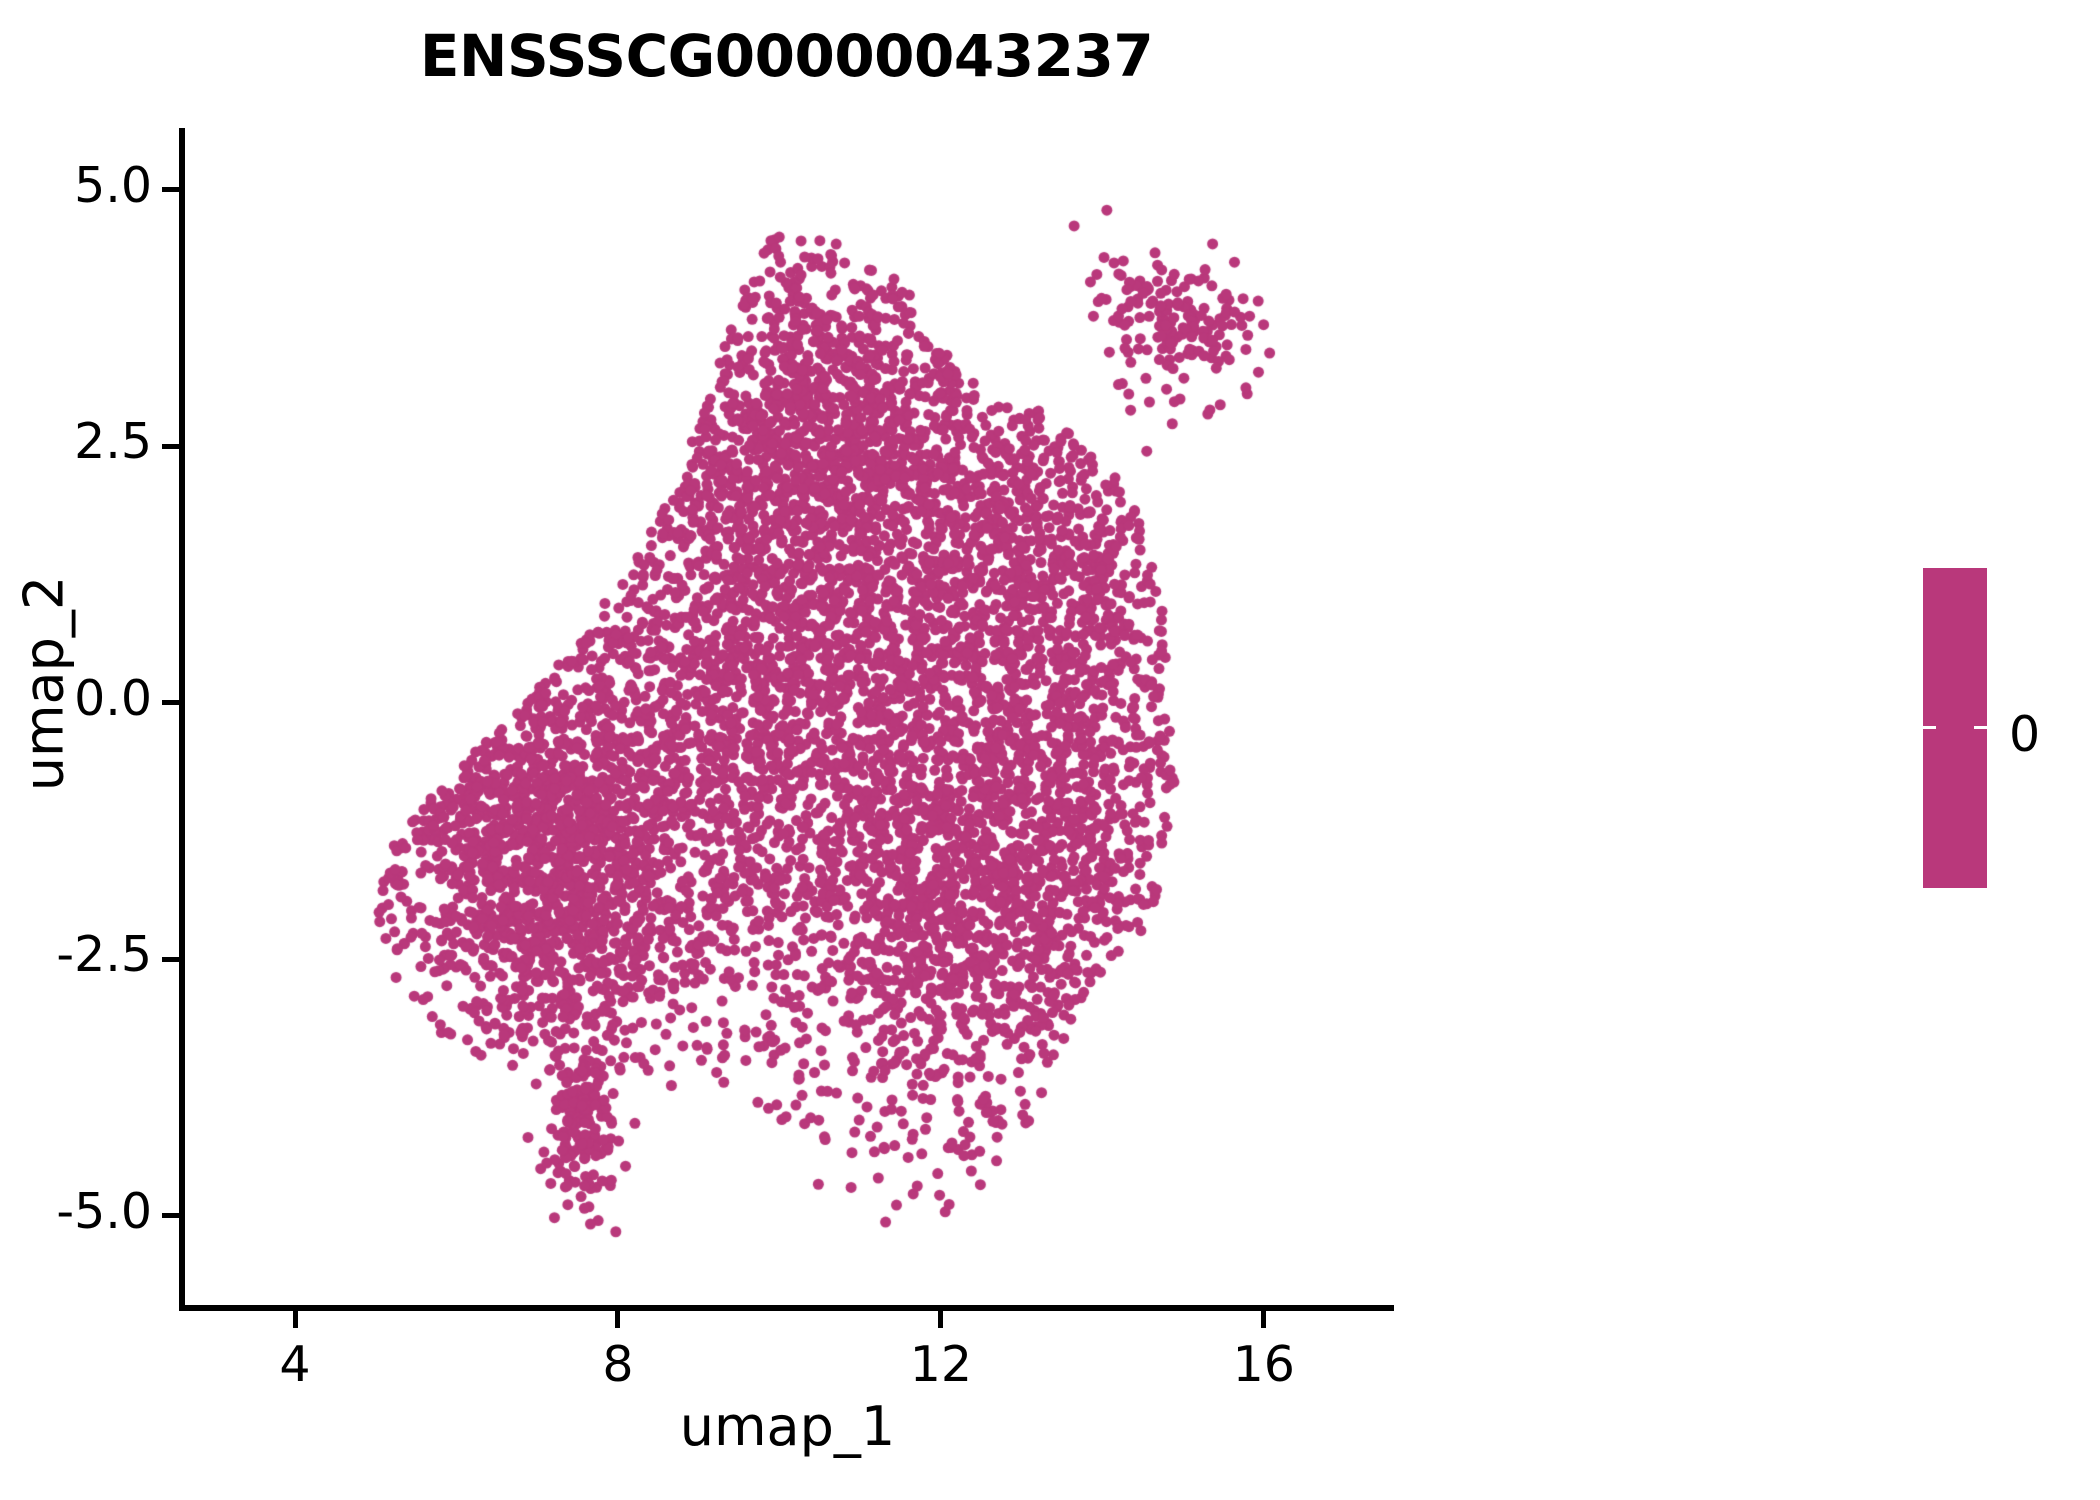 This screenshot has width=2100, height=1500. What do you see at coordinates (1263, 1364) in the screenshot?
I see `x-tick-label: 16` at bounding box center [1263, 1364].